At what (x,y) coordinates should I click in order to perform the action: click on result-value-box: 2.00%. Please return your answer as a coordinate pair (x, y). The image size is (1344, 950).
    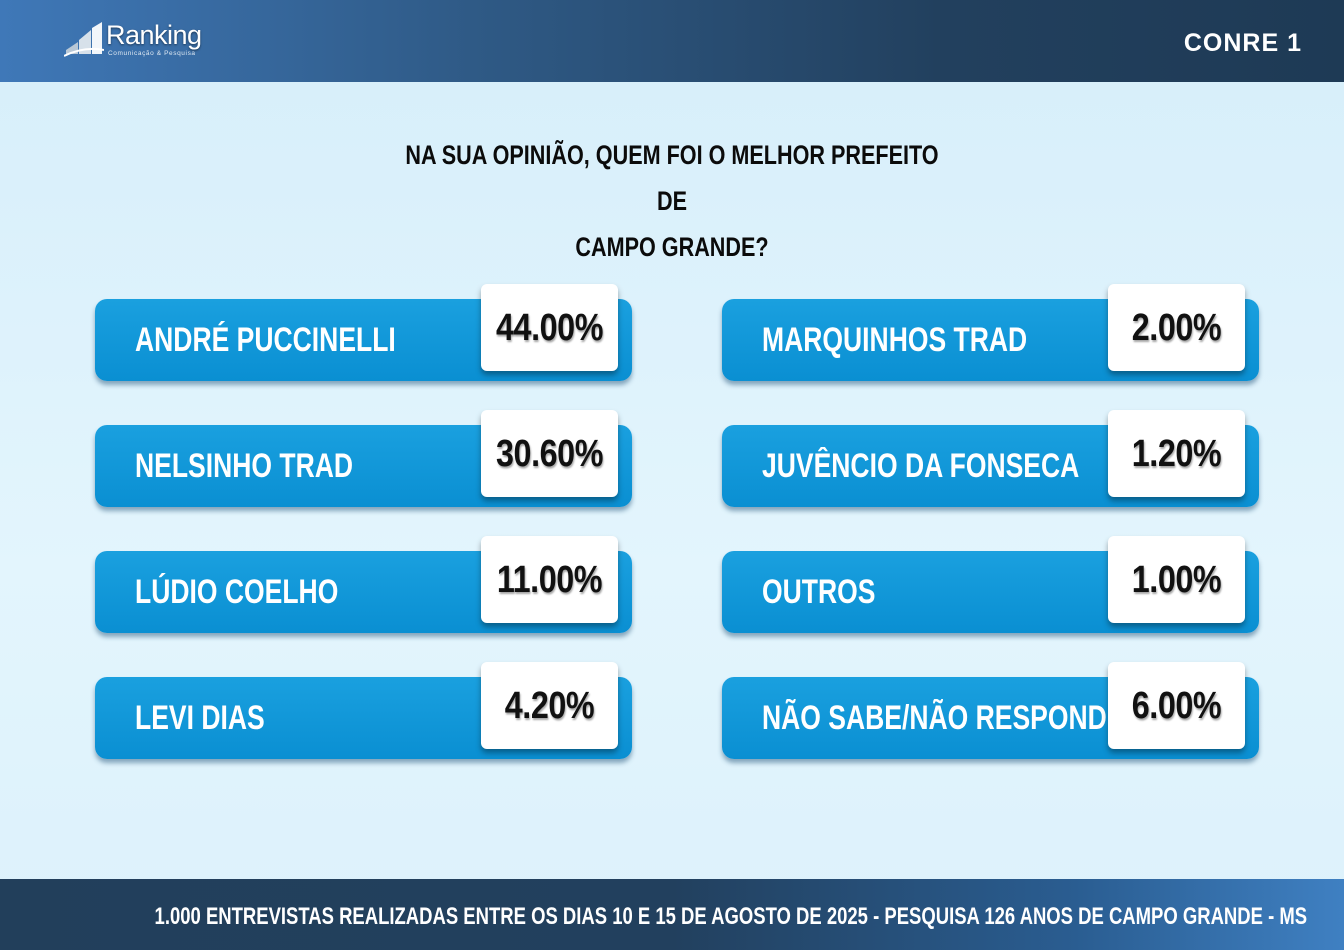
    Looking at the image, I should click on (1176, 327).